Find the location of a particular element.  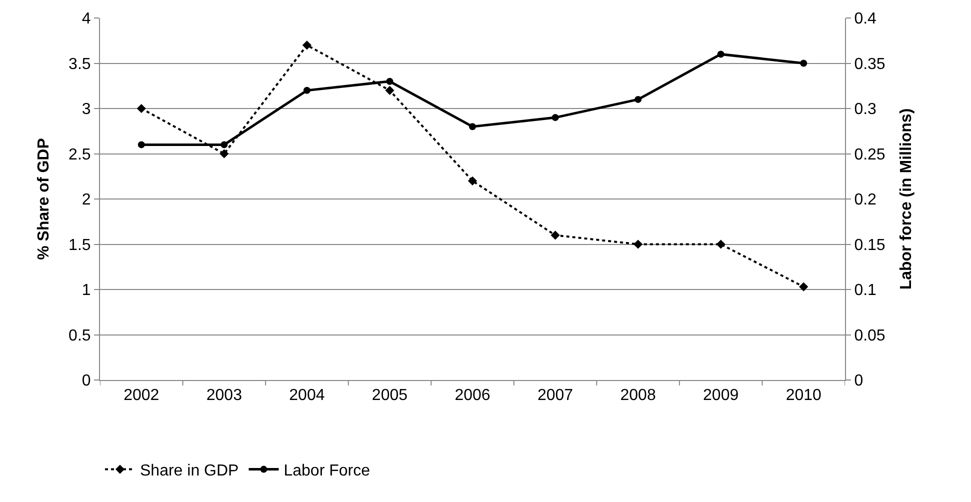

x-tick-label: 2002 is located at coordinates (142, 395).